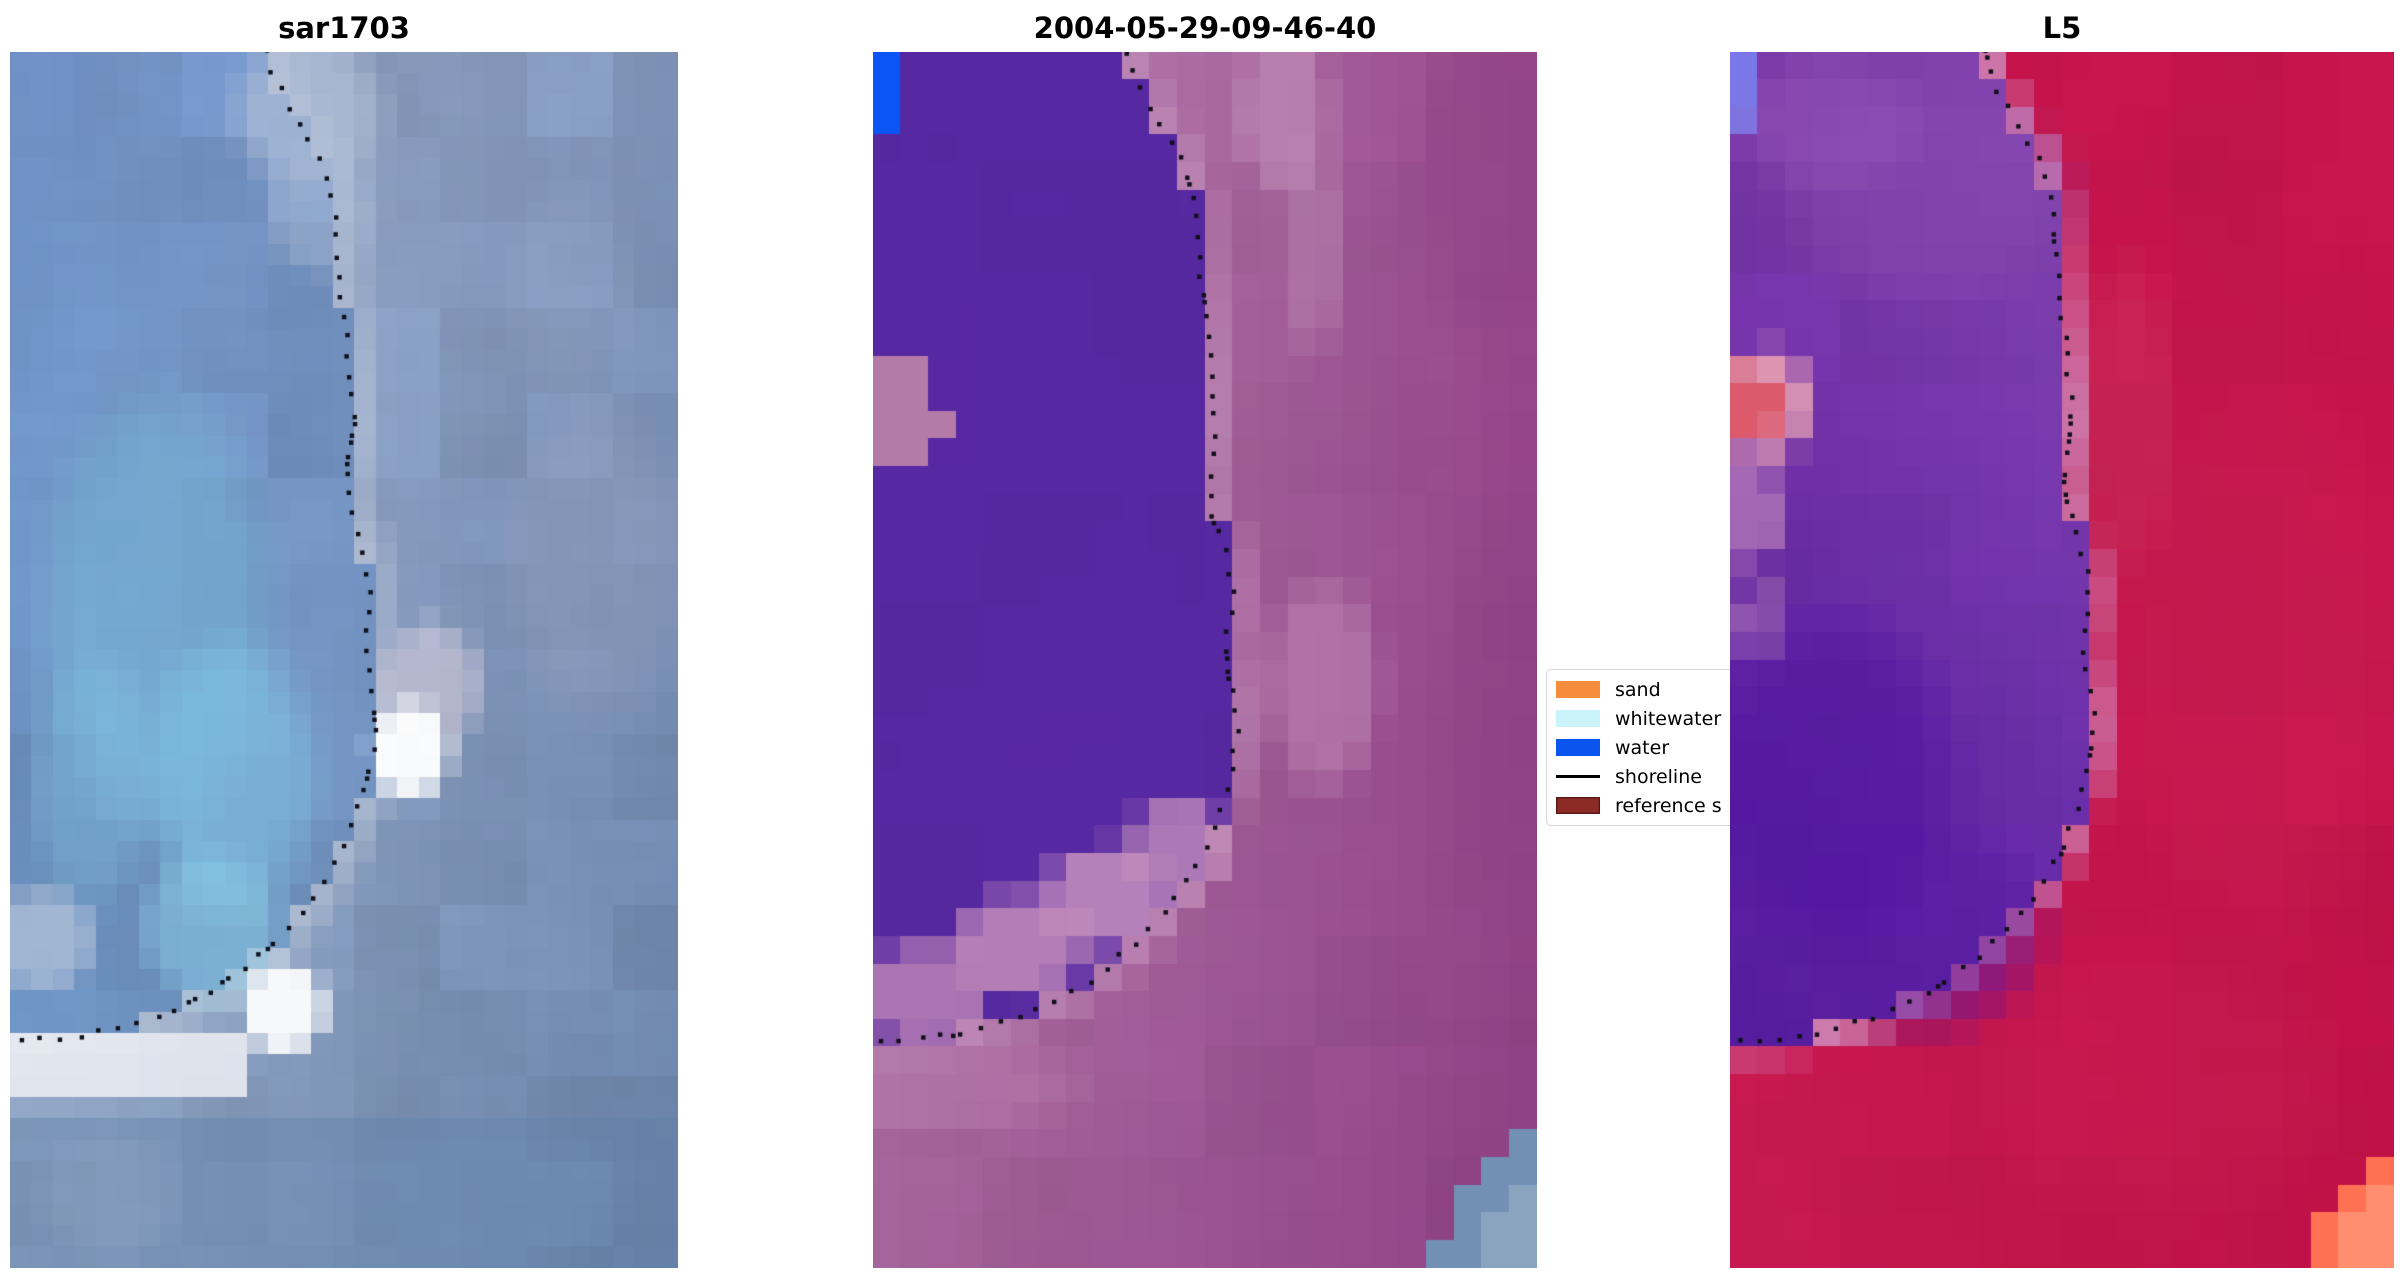  What do you see at coordinates (1668, 718) in the screenshot?
I see `legend-label-whitewater: whitewater` at bounding box center [1668, 718].